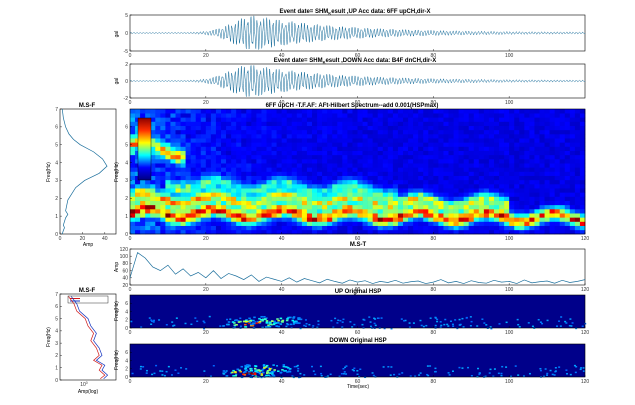  I want to click on hilbert-xtick-label: 40, so click(282, 239).